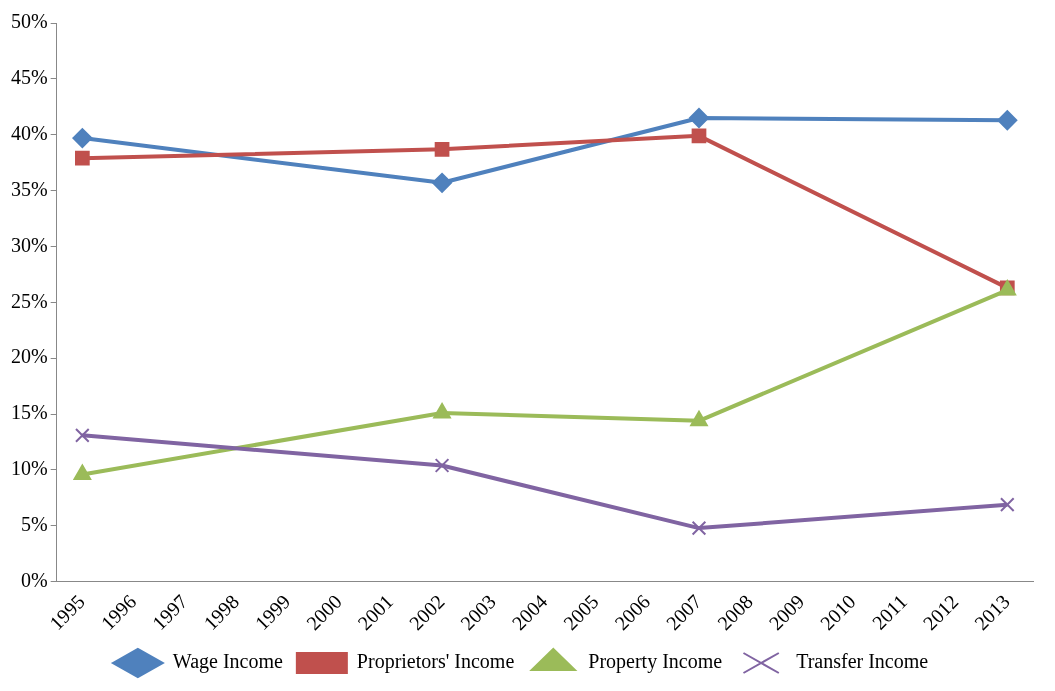  I want to click on x-tick-label: 1999, so click(272, 612).